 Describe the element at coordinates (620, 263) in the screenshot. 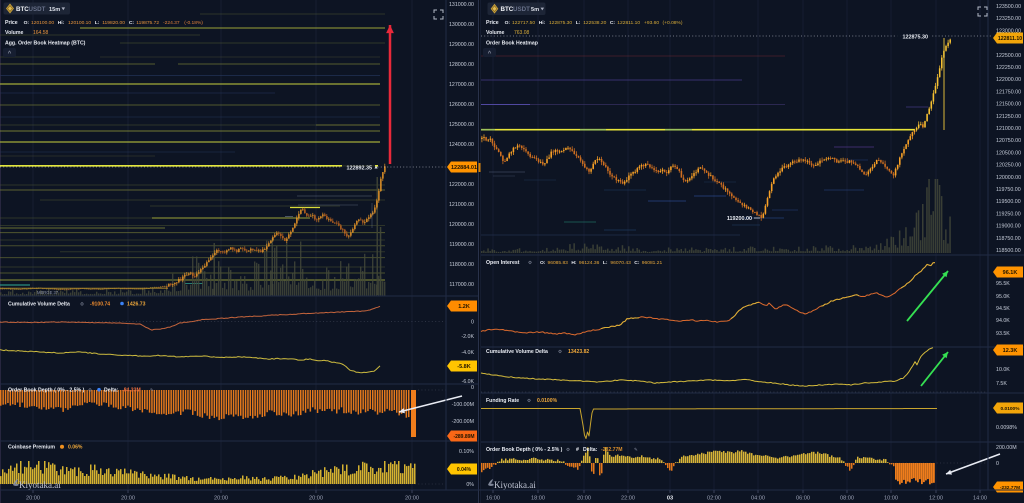

I see `svg-text: 96070.43` at that location.